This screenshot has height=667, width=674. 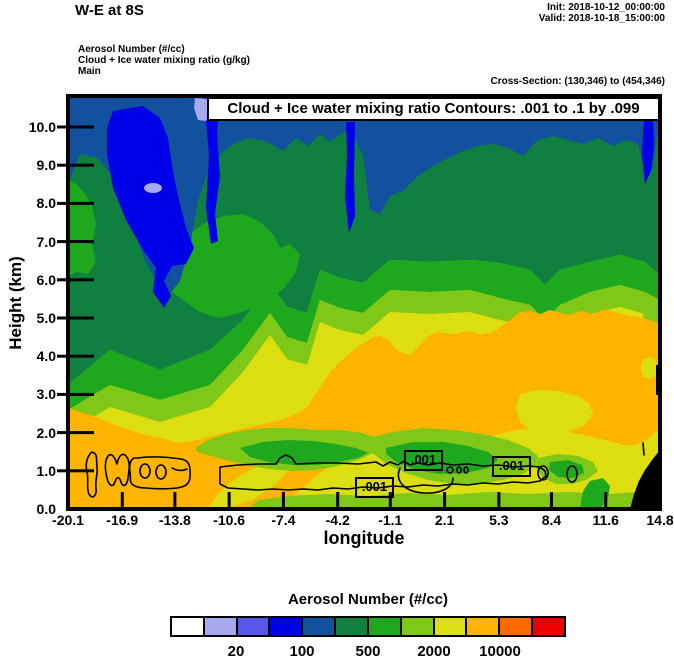 What do you see at coordinates (236, 651) in the screenshot?
I see `colorbar-tick-label: 20` at bounding box center [236, 651].